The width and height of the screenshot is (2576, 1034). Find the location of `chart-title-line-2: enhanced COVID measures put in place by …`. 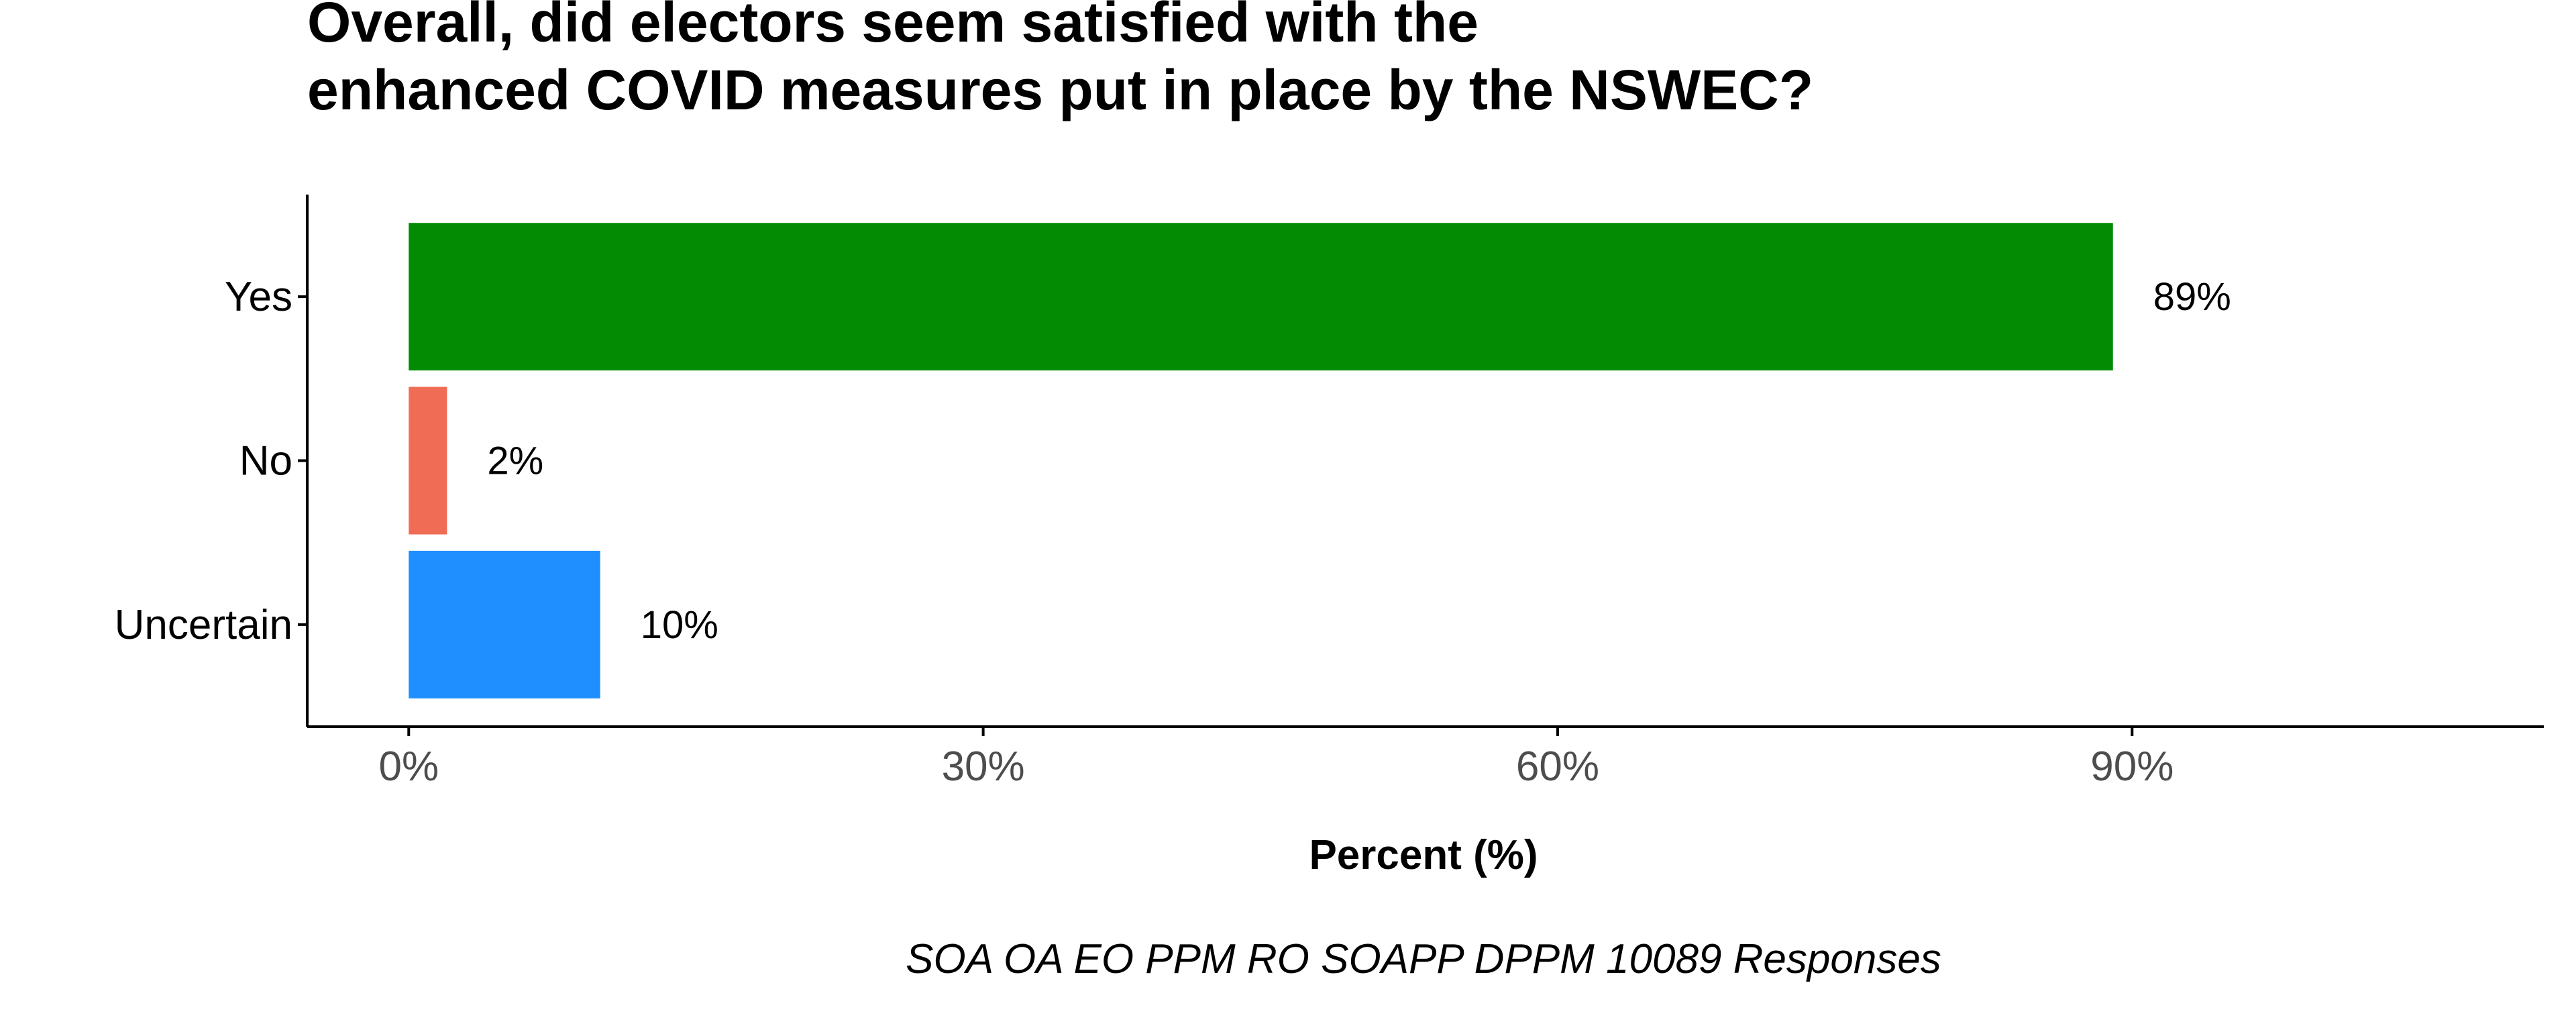

chart-title-line-2: enhanced COVID measures put in place by … is located at coordinates (1060, 89).